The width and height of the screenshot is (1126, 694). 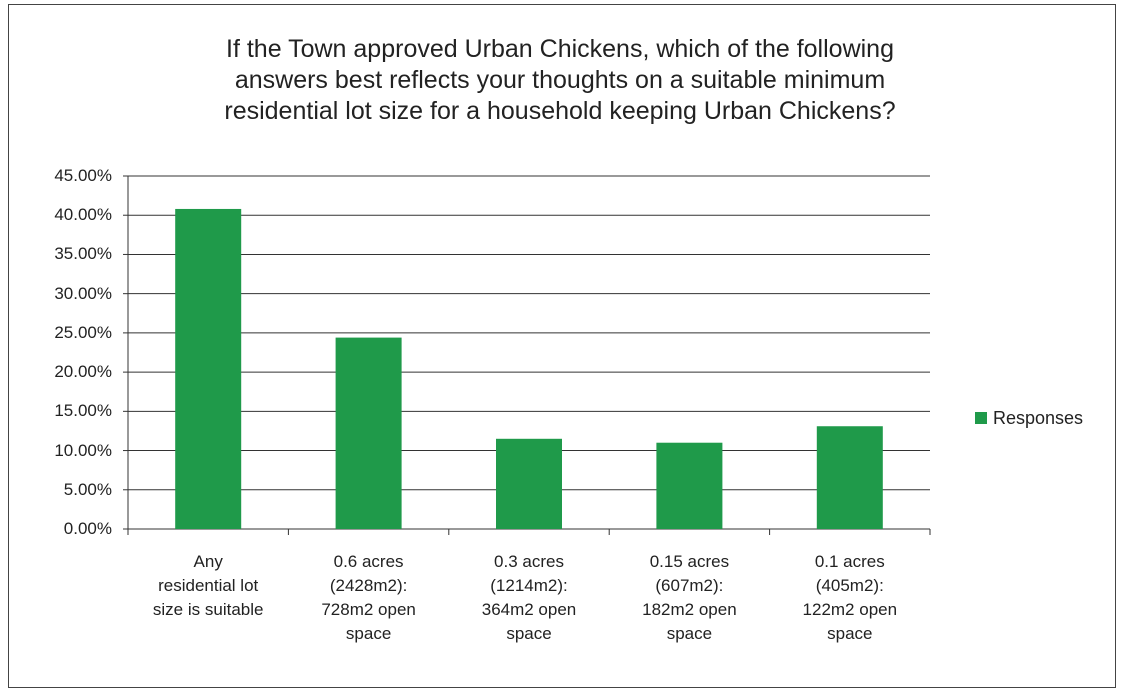 I want to click on x-tick-label: 0.15 acres (607m2): 182m2 open space, so click(x=689, y=597).